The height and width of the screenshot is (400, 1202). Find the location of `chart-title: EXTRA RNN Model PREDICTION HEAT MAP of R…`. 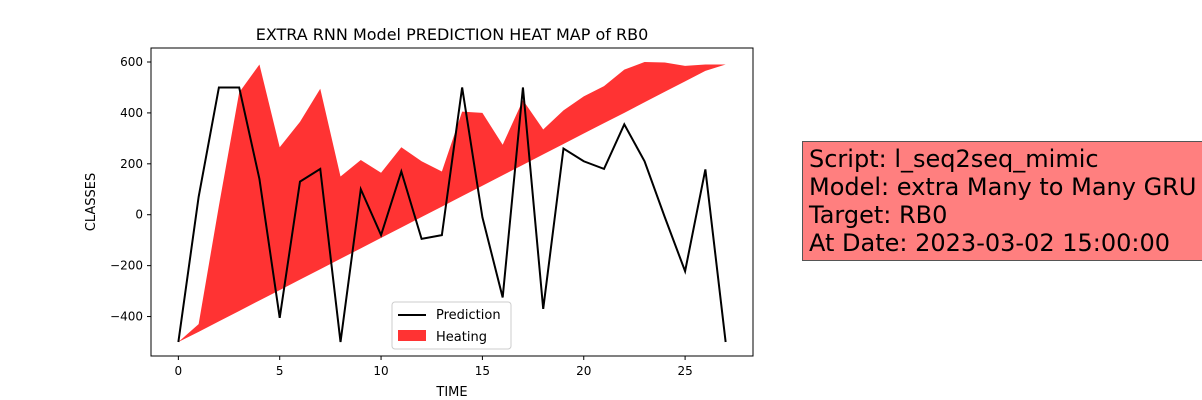

chart-title: EXTRA RNN Model PREDICTION HEAT MAP of R… is located at coordinates (452, 34).